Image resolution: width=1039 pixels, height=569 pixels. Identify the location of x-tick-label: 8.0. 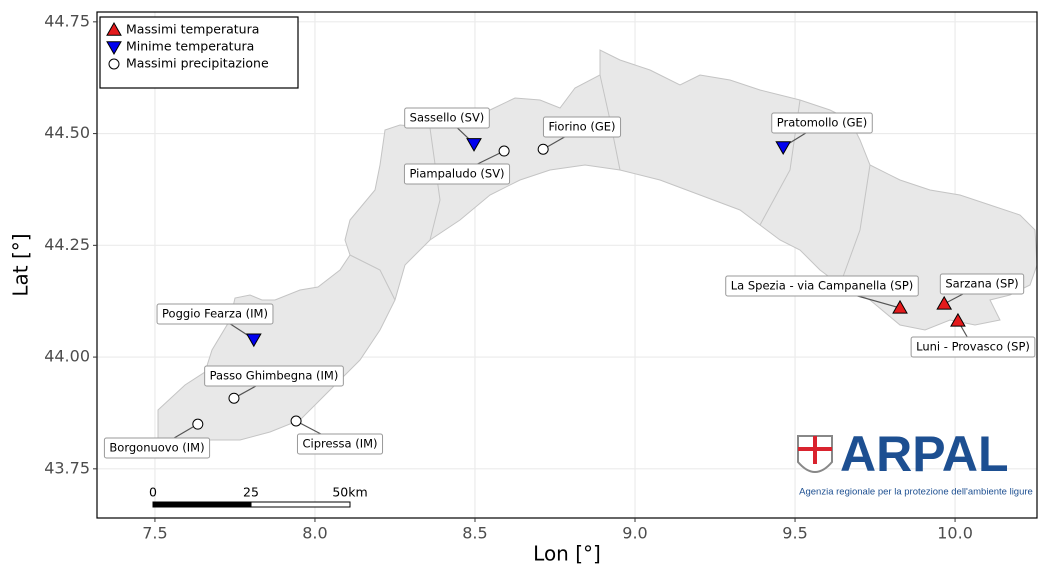
(314, 533).